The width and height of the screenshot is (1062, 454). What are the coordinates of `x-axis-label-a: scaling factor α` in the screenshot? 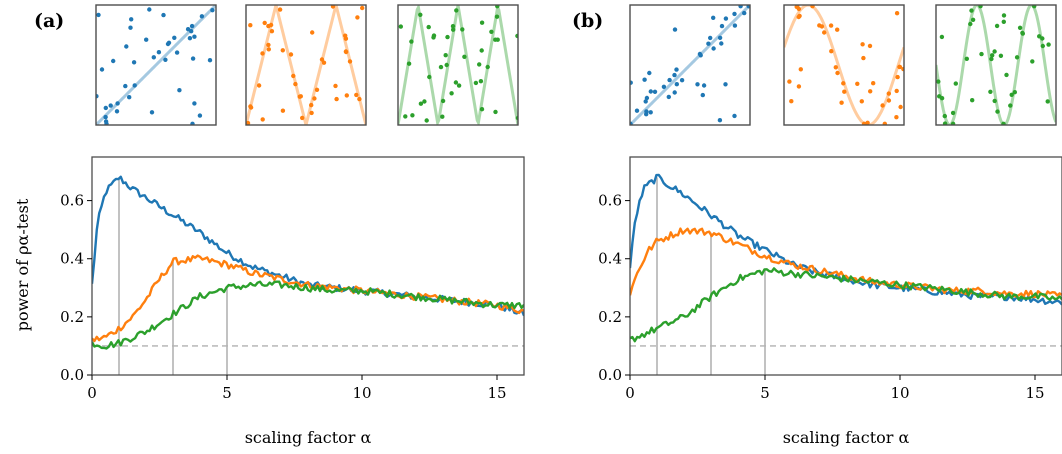 It's located at (308, 437).